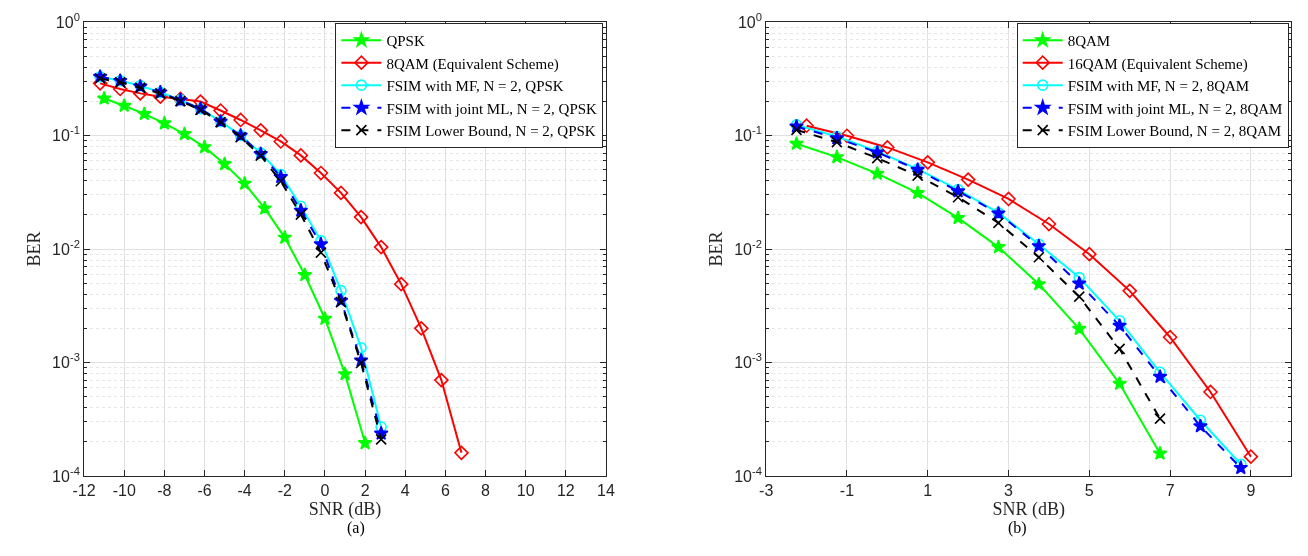 This screenshot has width=1308, height=556. What do you see at coordinates (565, 491) in the screenshot?
I see `x-tick-label: 12` at bounding box center [565, 491].